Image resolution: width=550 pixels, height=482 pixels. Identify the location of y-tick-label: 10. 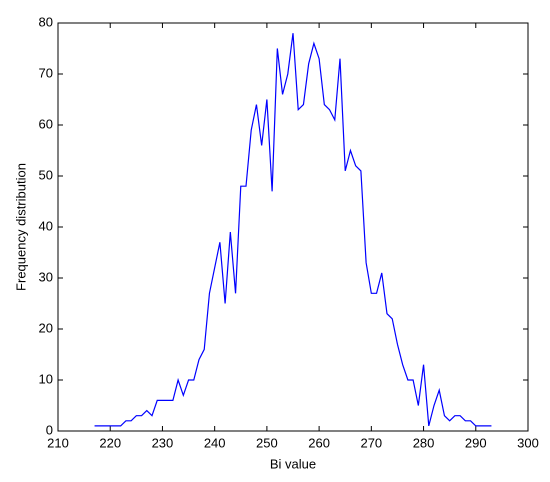
(46, 378).